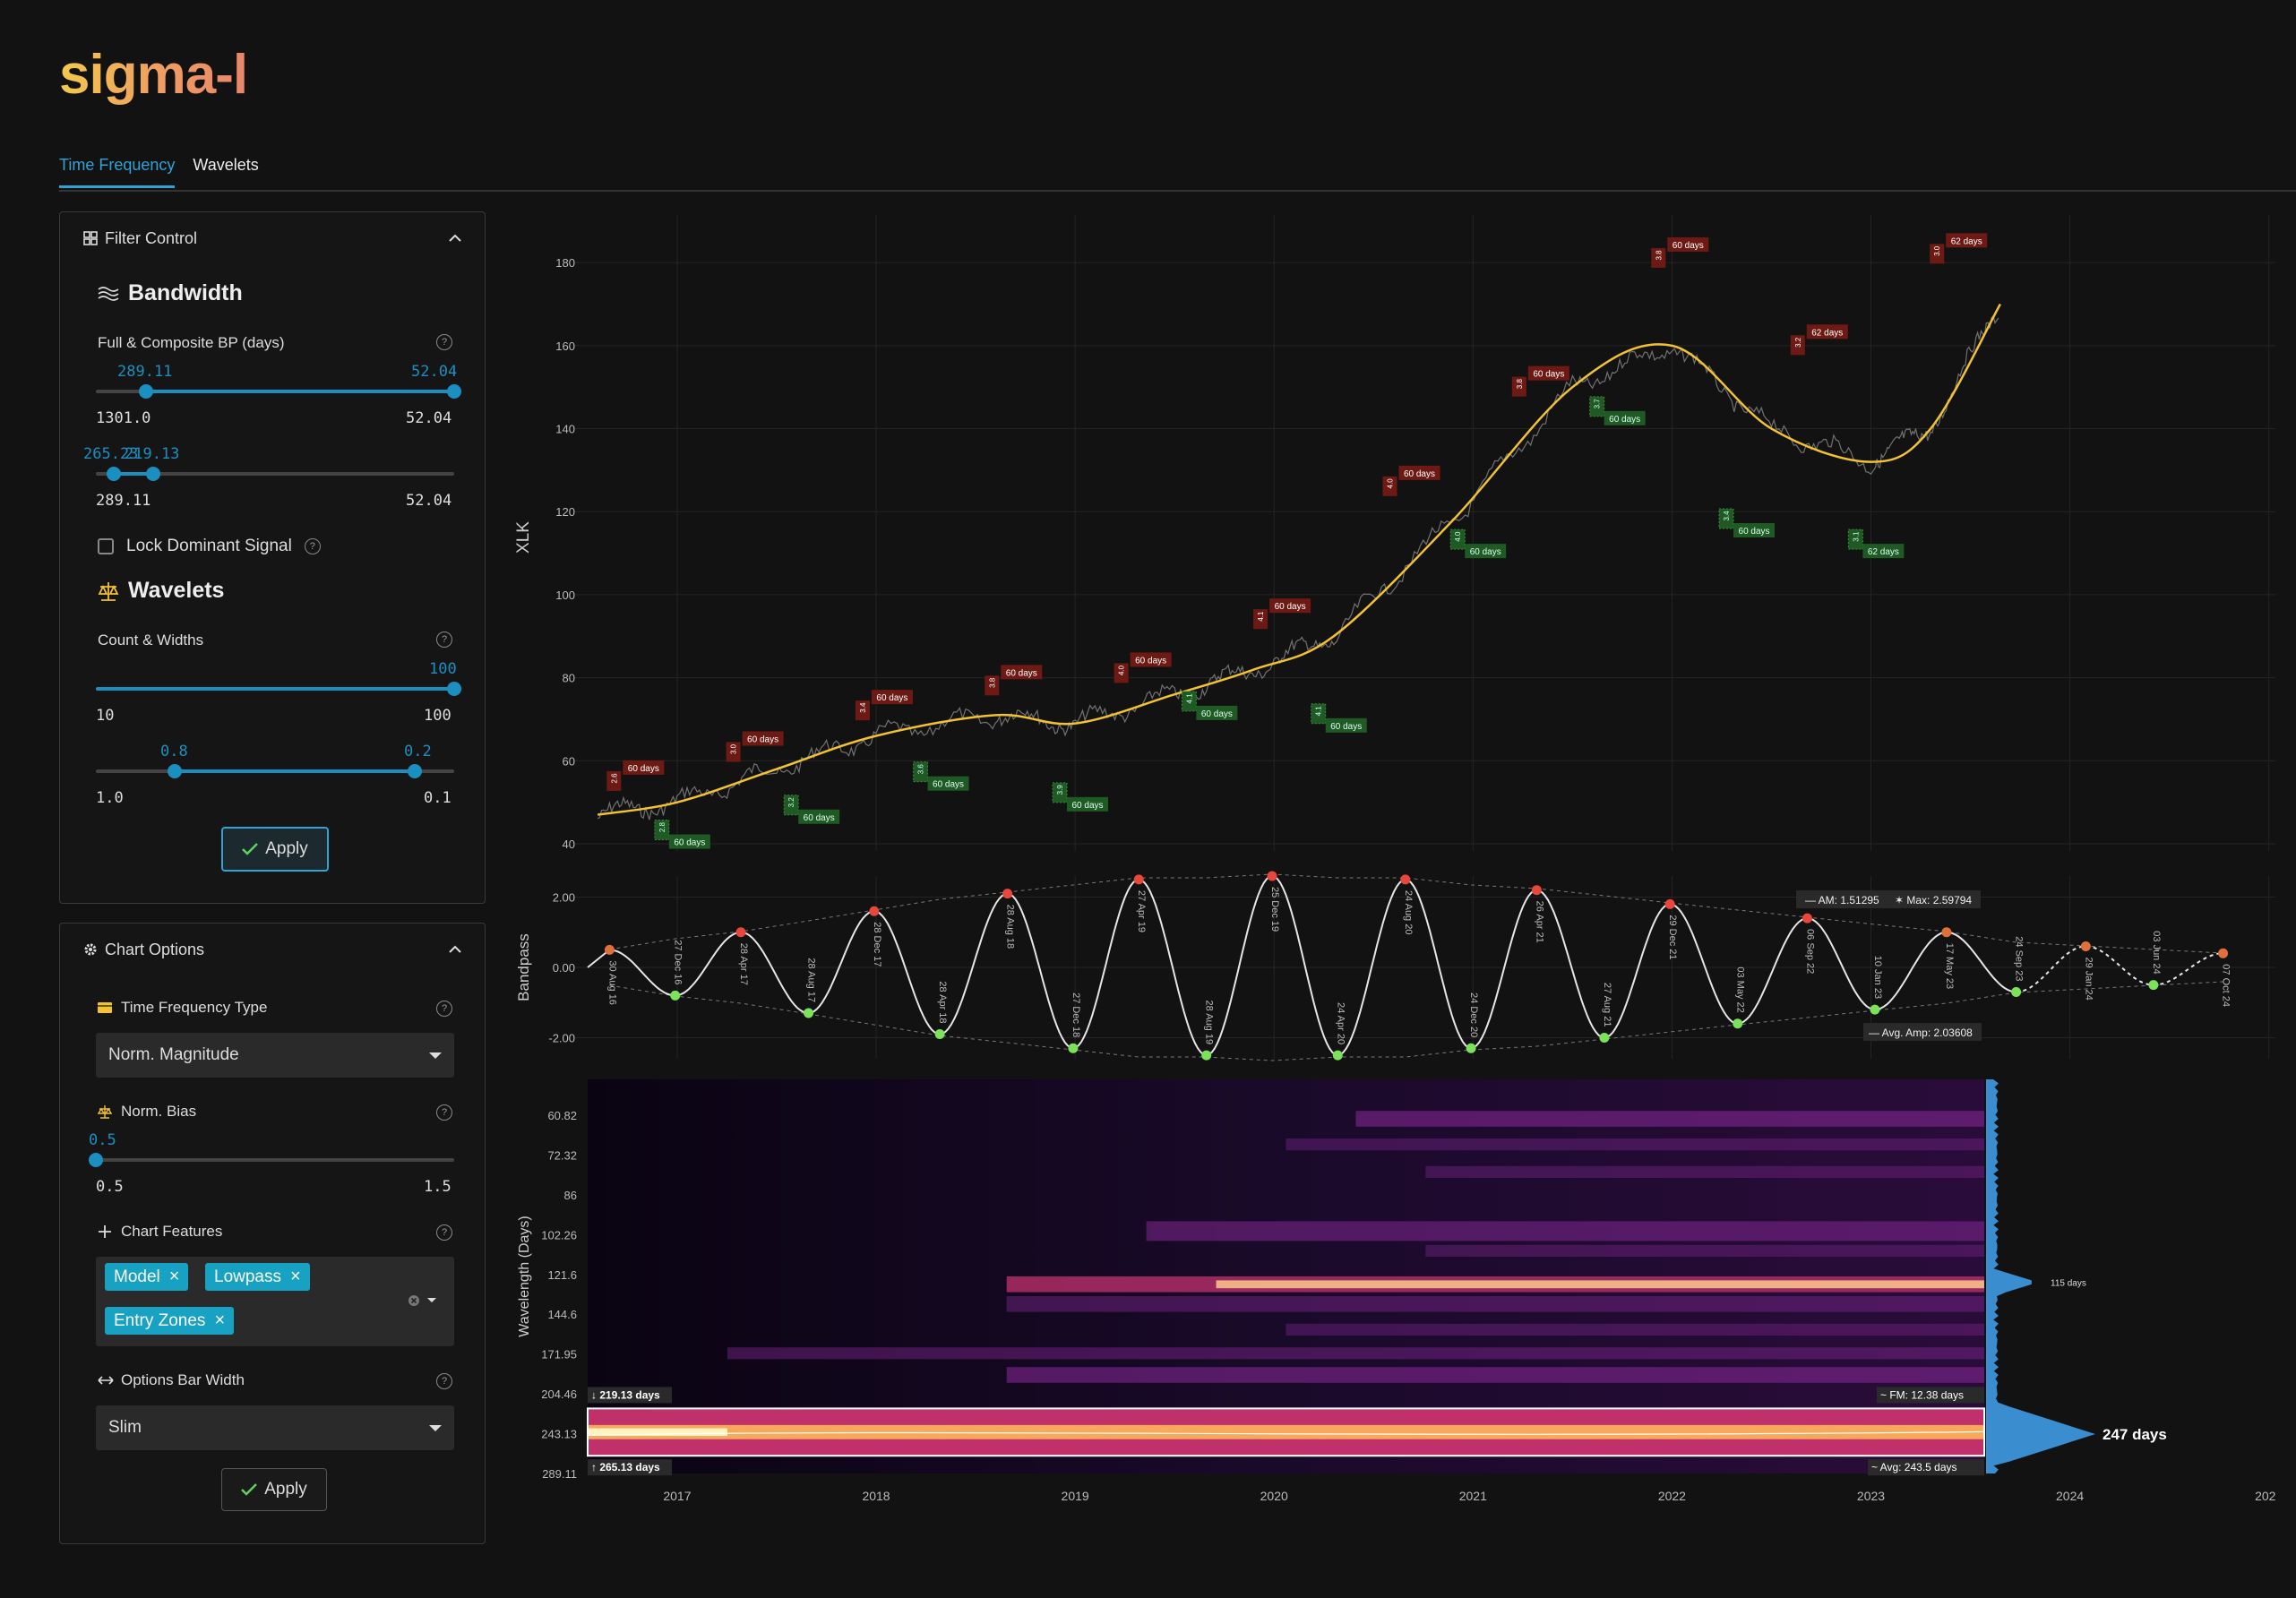 The width and height of the screenshot is (2296, 1598). Describe the element at coordinates (1473, 1014) in the screenshot. I see `extremum-date-label: 24 Dec 20` at that location.